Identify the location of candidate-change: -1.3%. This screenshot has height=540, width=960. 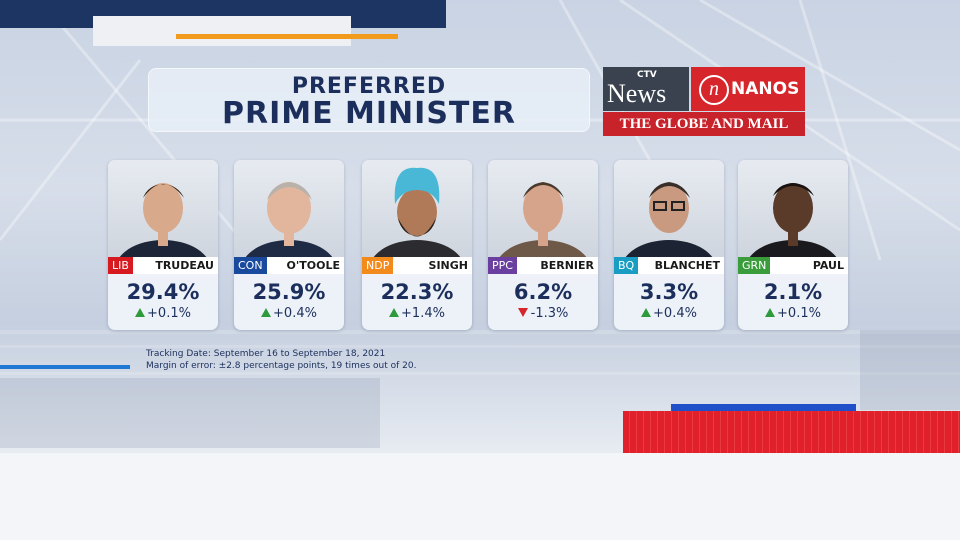
(543, 313).